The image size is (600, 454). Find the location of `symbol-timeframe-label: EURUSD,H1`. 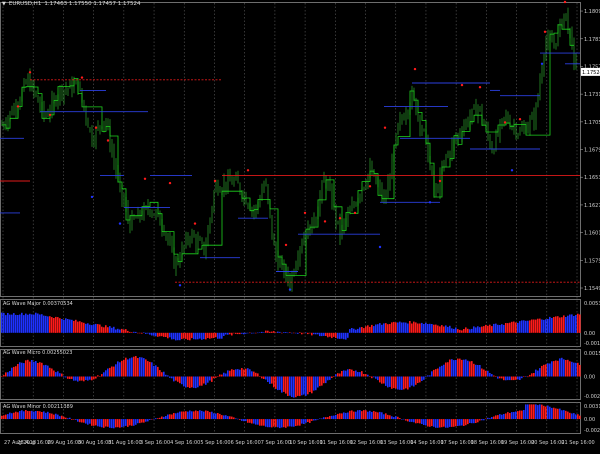

symbol-timeframe-label: EURUSD,H1 is located at coordinates (25, 4).